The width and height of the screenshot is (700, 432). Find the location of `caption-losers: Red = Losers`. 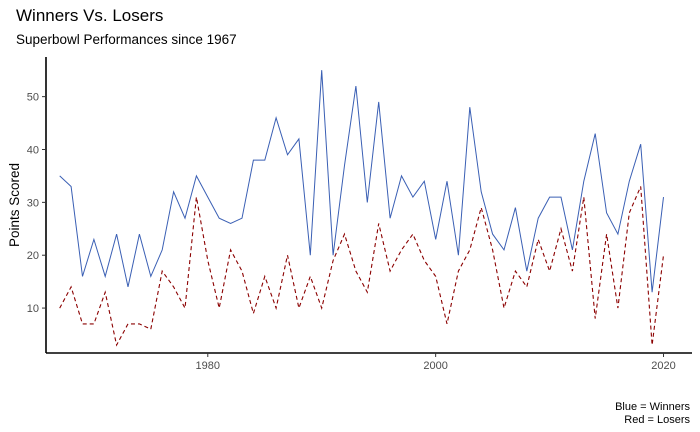

caption-losers: Red = Losers is located at coordinates (657, 420).